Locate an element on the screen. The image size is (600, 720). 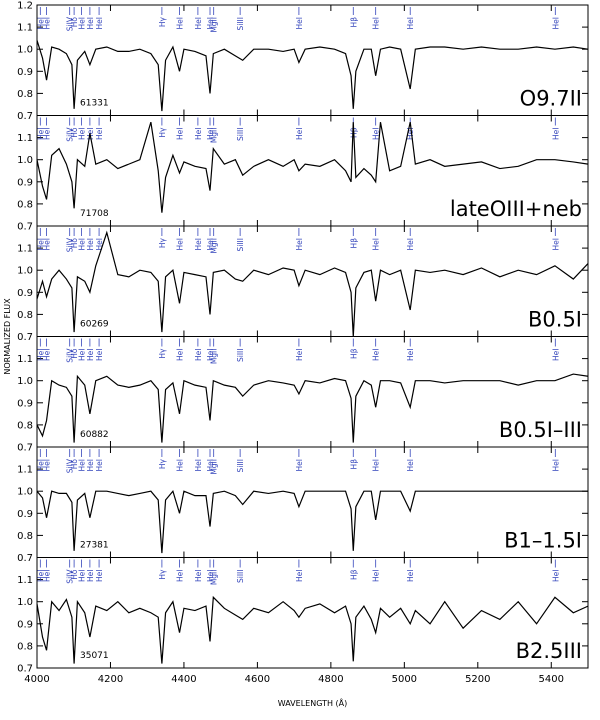
panel-frame is located at coordinates (312, 613).